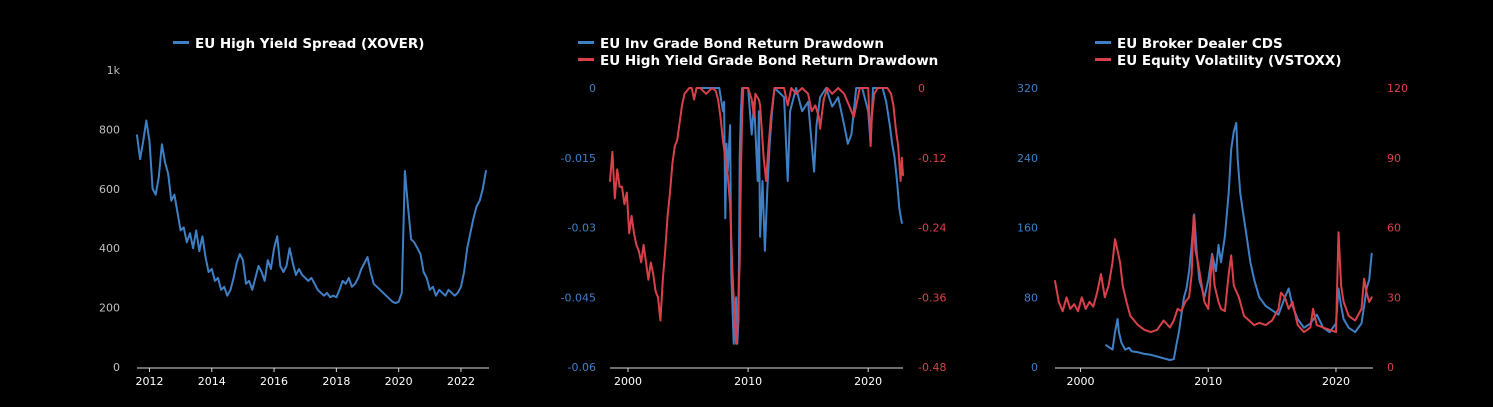 The image size is (1493, 407). Describe the element at coordinates (110, 219) in the screenshot. I see `y-axis-left: 0 200 400 600 800 1k` at that location.